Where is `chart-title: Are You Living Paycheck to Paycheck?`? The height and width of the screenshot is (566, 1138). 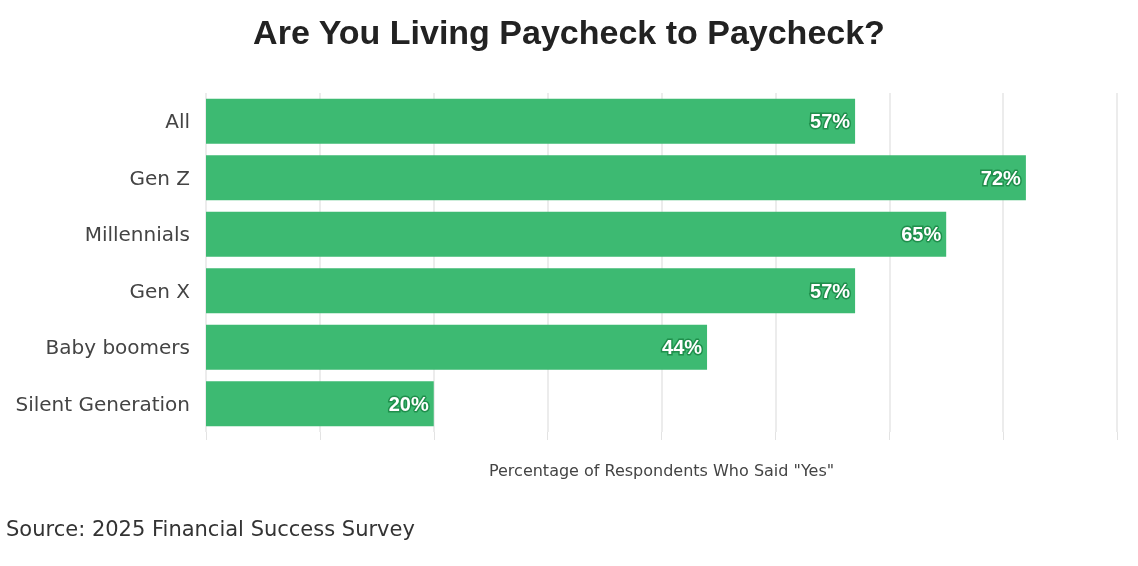
chart-title: Are You Living Paycheck to Paycheck? is located at coordinates (569, 32).